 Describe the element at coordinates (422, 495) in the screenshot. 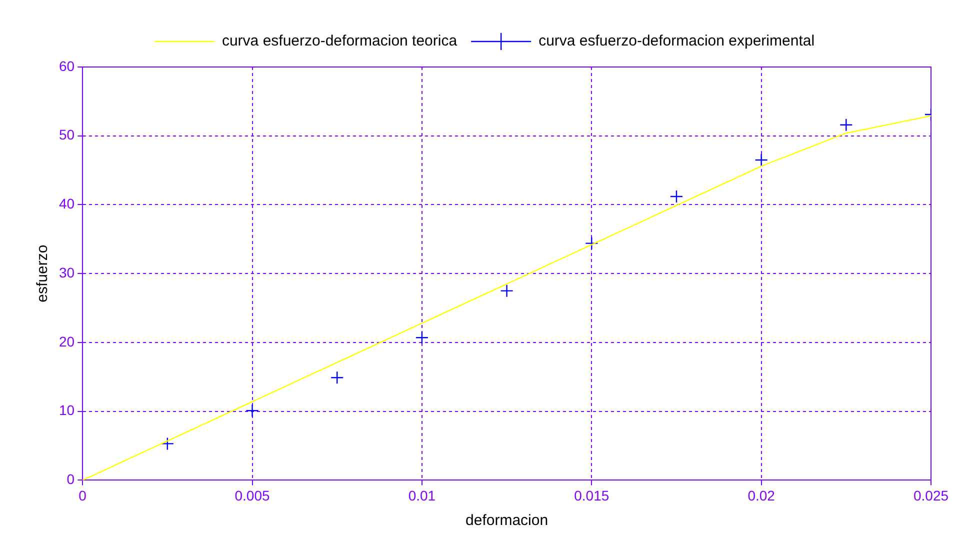

I see `x-tick-label: 0.01` at that location.